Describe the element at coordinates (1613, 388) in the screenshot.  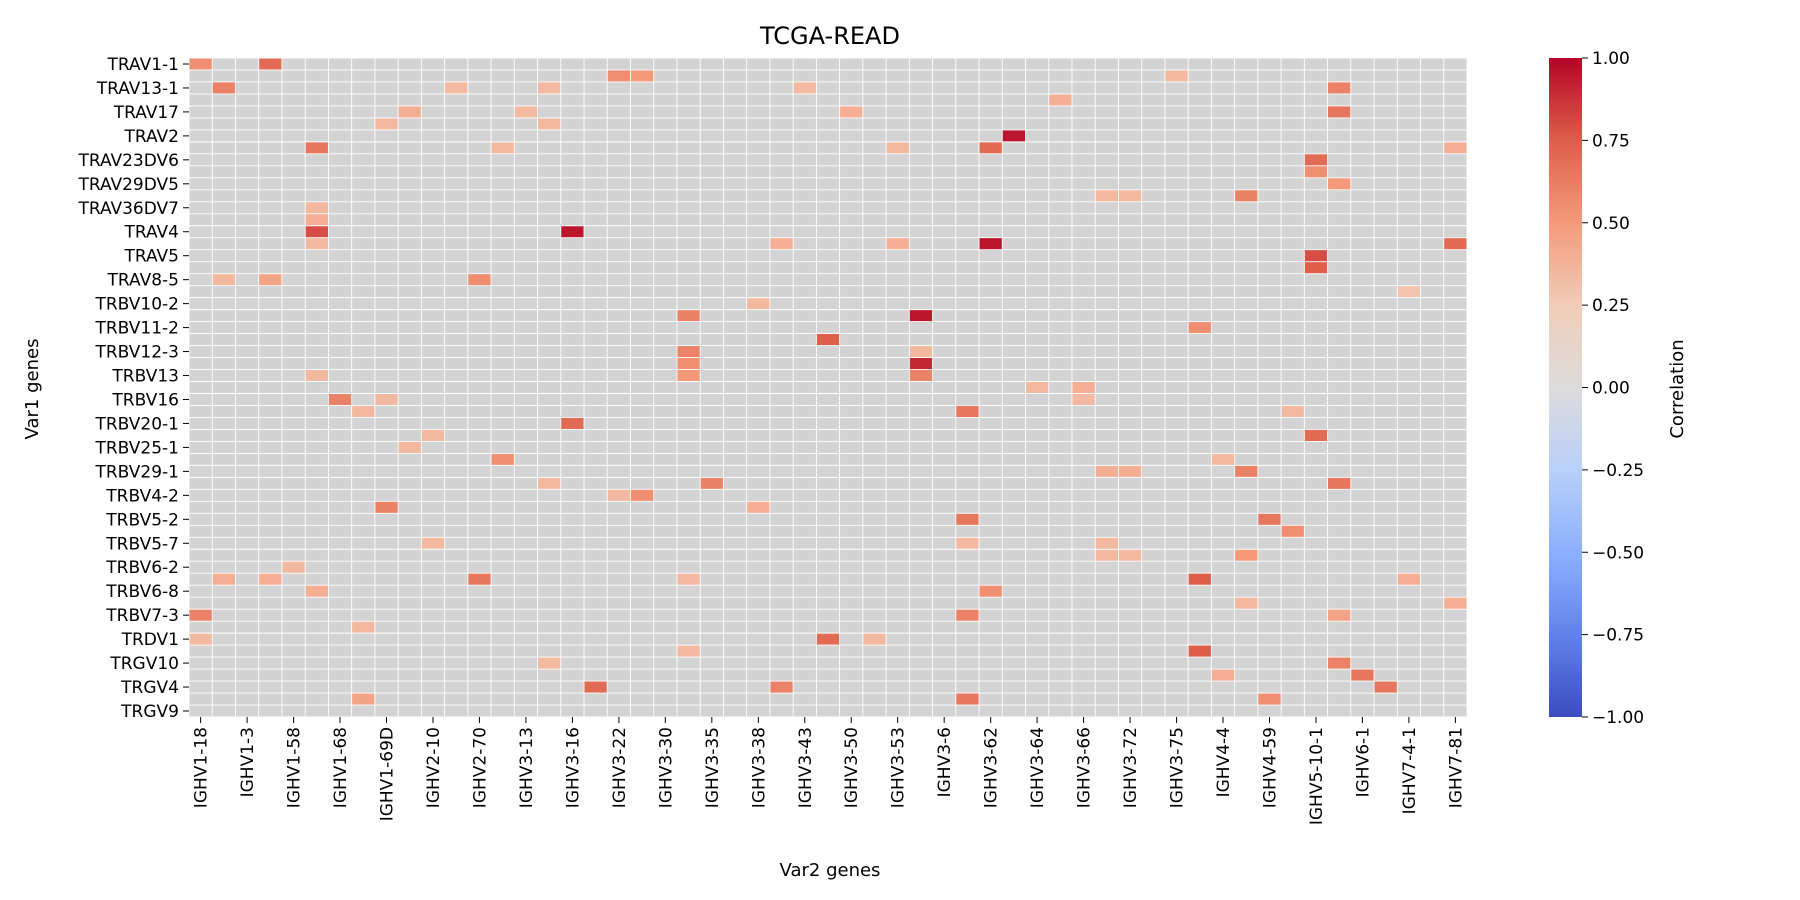
I see `colorbar-ticks: 1.00 0.75 0.50 0.25 0.00 −0.25 −0.50 −0.75 −1.00` at that location.